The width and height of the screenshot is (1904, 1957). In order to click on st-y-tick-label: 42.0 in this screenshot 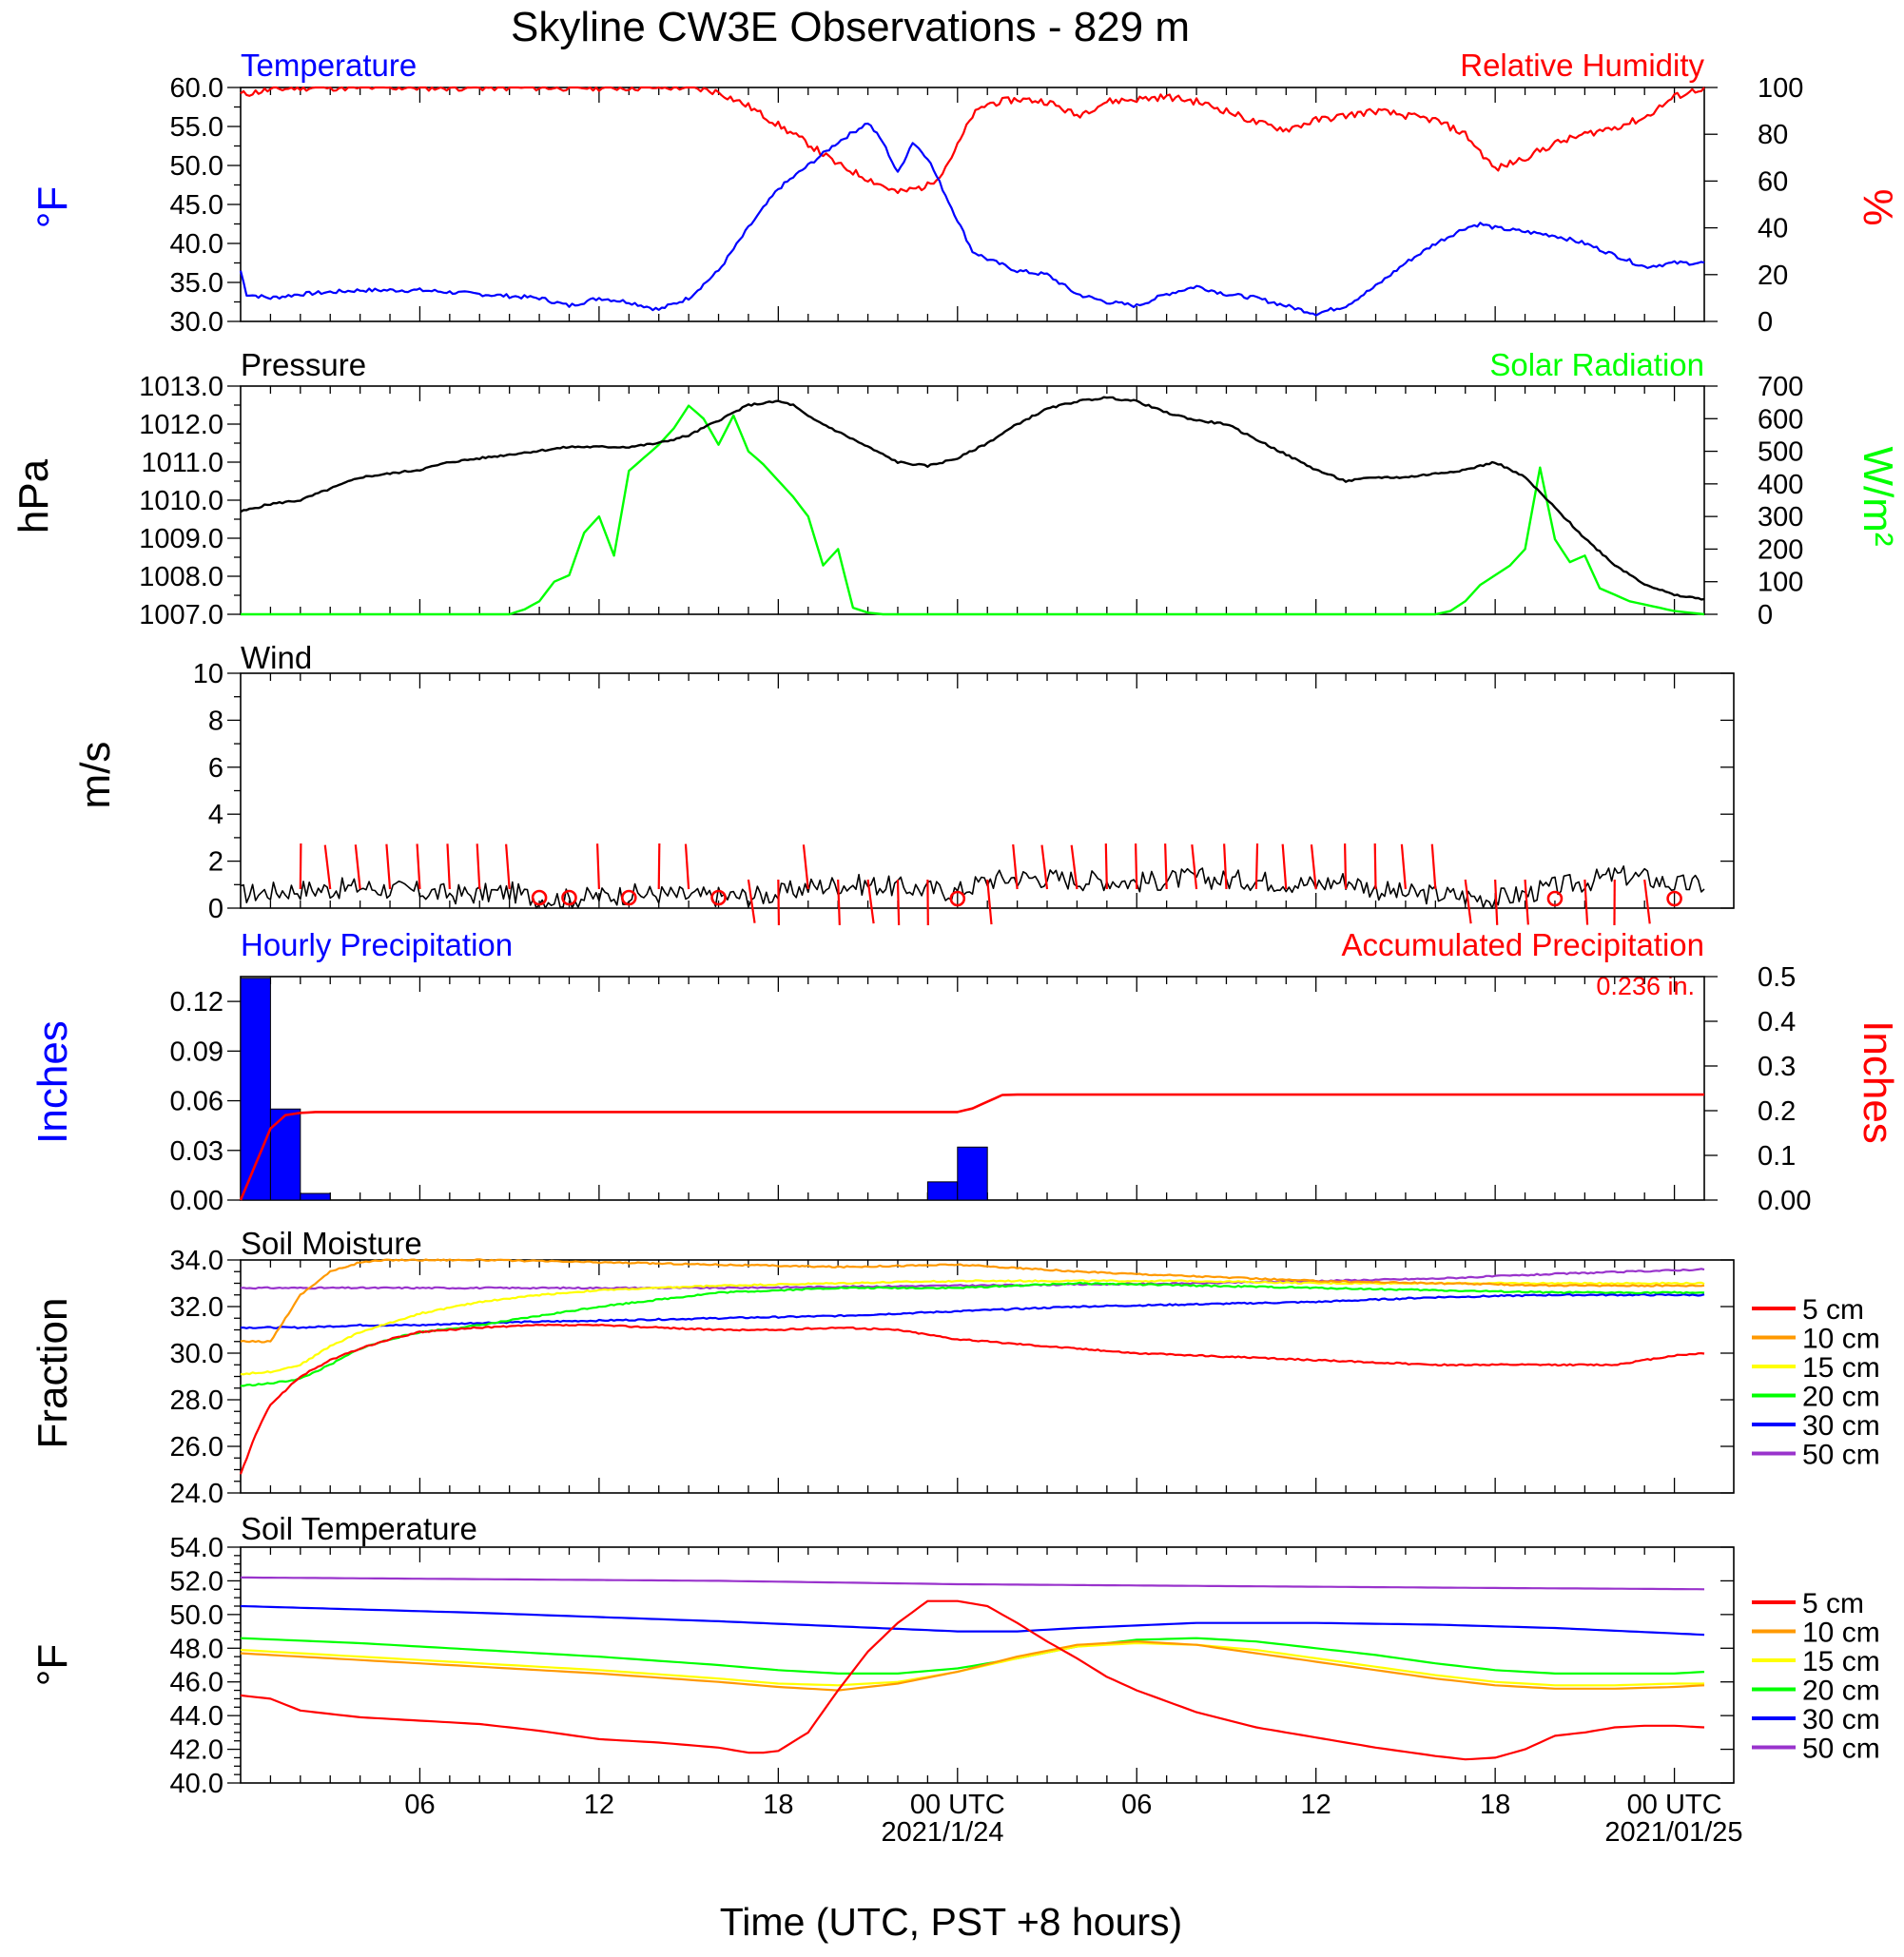, I will do `click(196, 1750)`.